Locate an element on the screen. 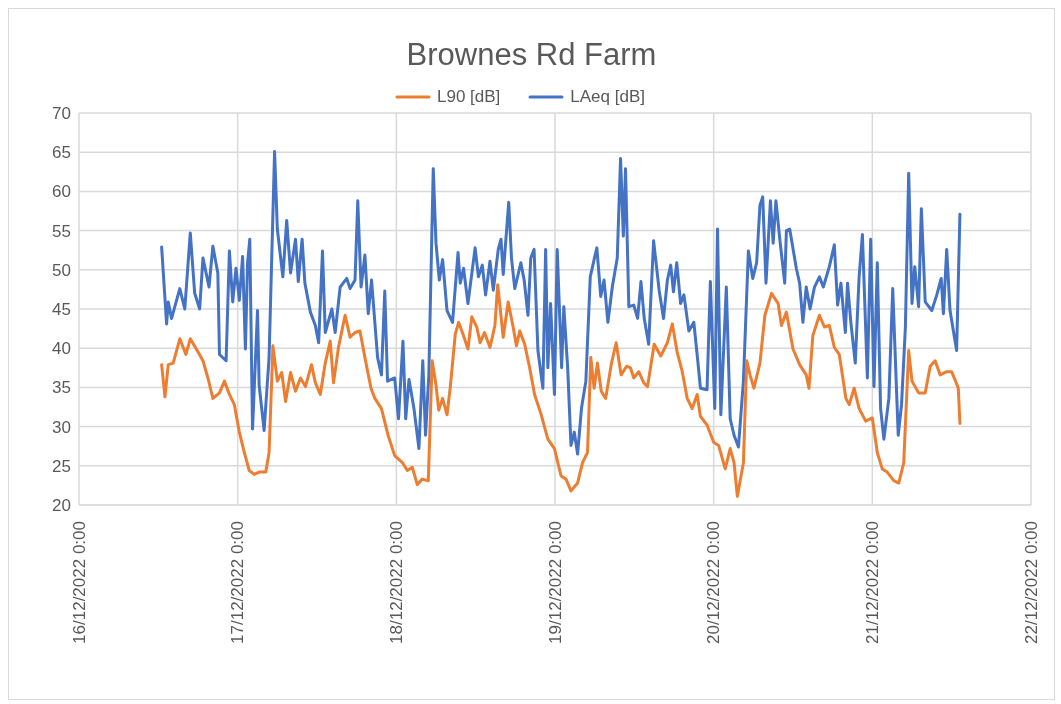  x-tick-label: 21/12/2022 0:00 is located at coordinates (872, 582).